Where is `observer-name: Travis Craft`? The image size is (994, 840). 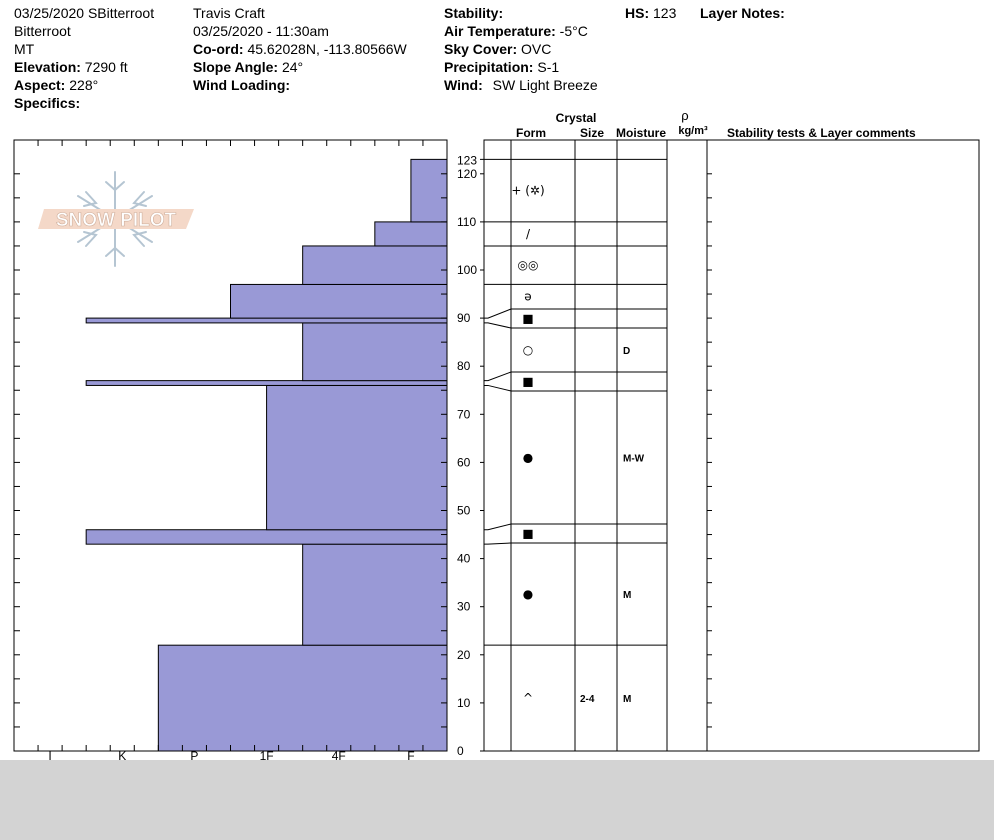
observer-name: Travis Craft is located at coordinates (229, 13).